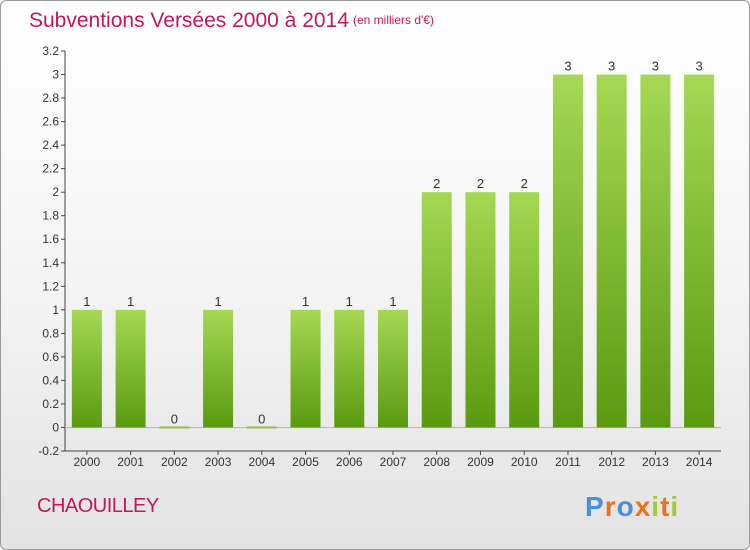 The width and height of the screenshot is (750, 550). What do you see at coordinates (655, 462) in the screenshot?
I see `x-tick-label: 2013` at bounding box center [655, 462].